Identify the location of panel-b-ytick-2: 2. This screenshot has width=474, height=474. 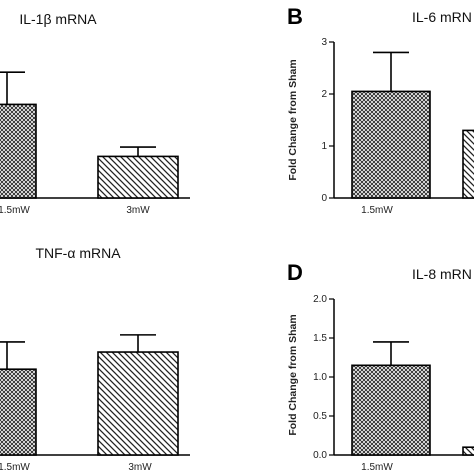
(324, 94).